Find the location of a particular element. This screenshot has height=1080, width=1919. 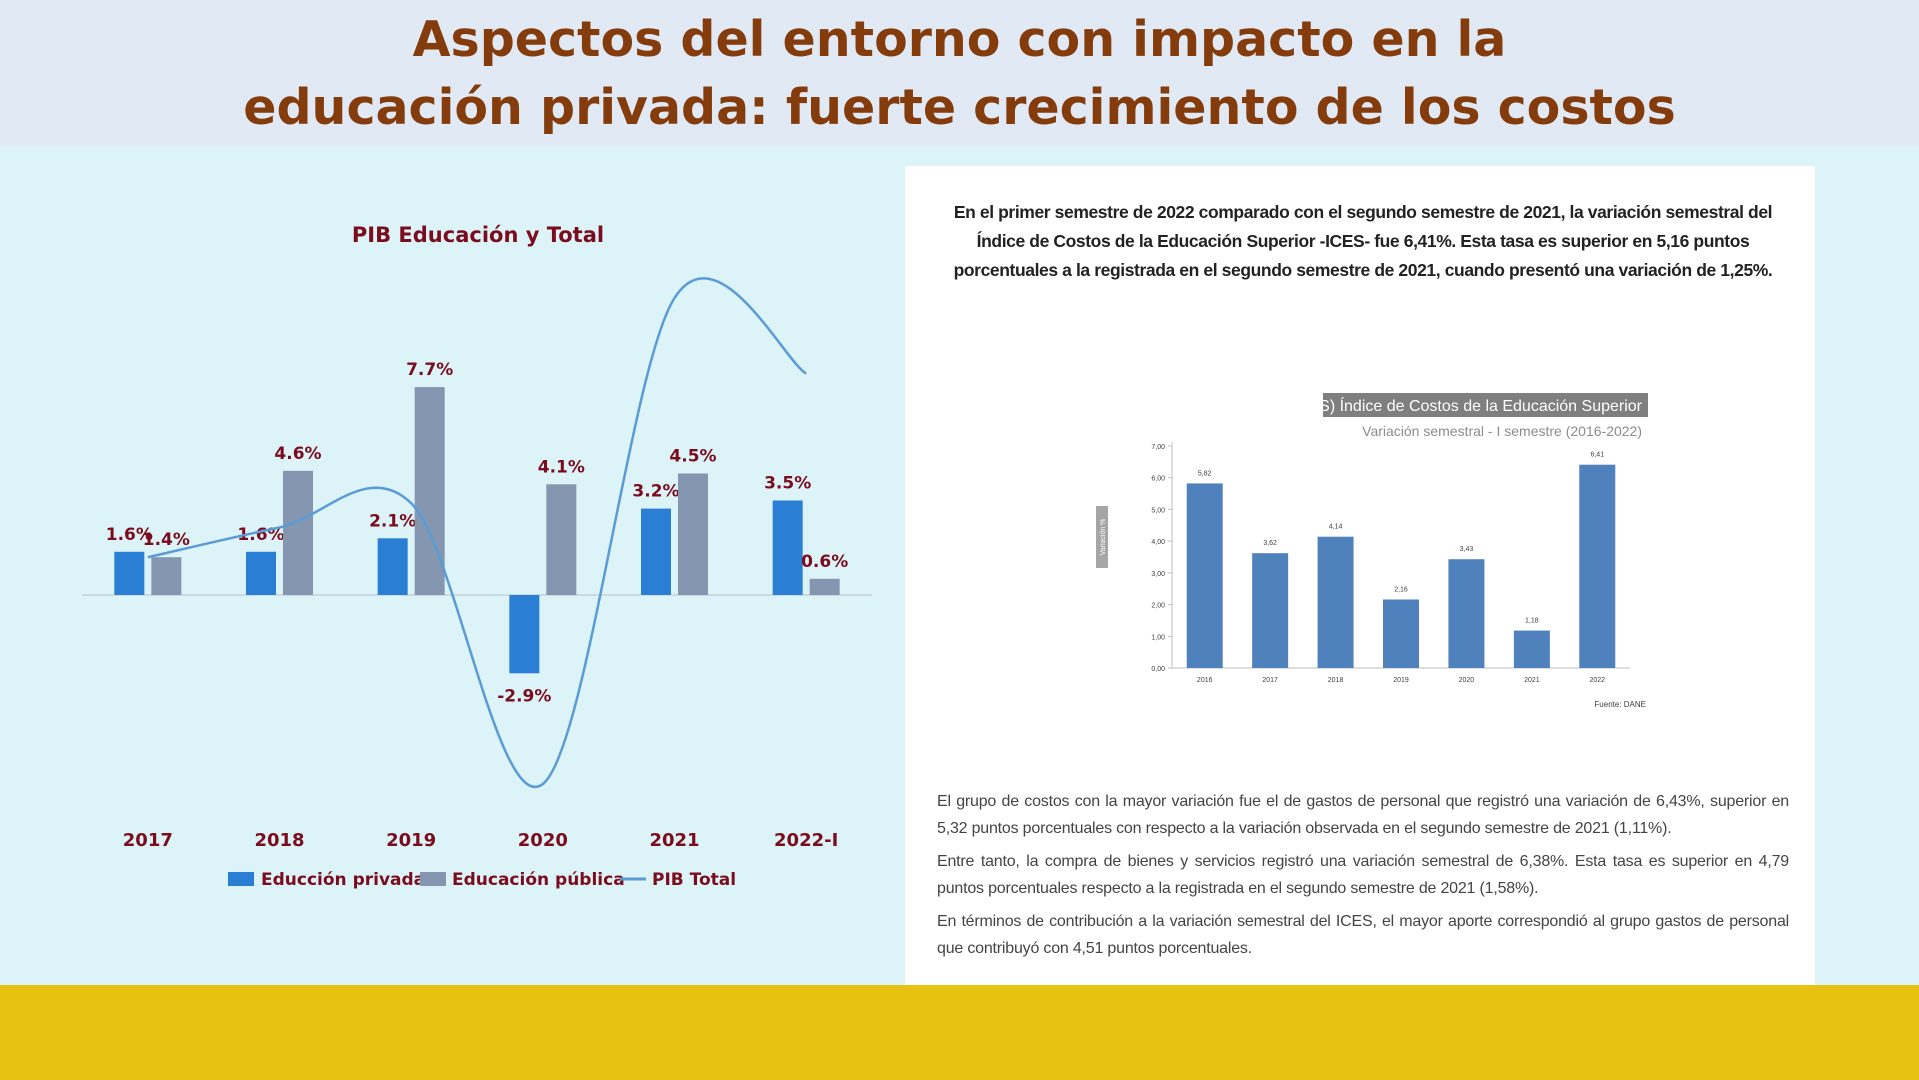

ices-source: Fuente: DANE is located at coordinates (1620, 704).